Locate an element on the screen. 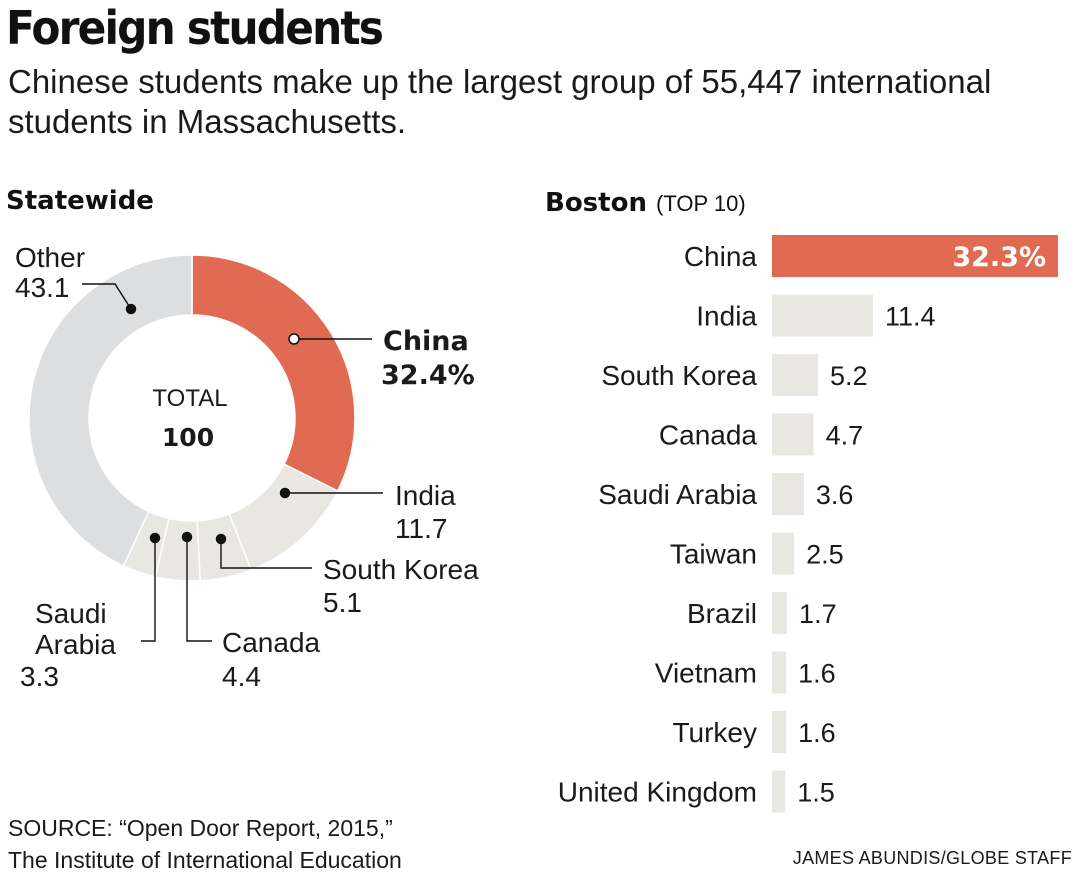  bar-canada is located at coordinates (793, 434).